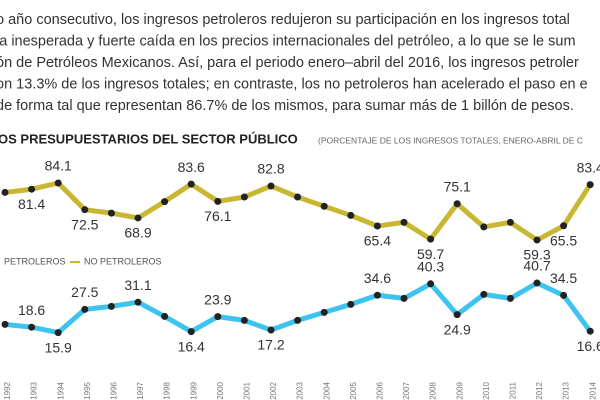 The height and width of the screenshot is (400, 600). Describe the element at coordinates (377, 241) in the screenshot. I see `data-label: 65.4` at that location.